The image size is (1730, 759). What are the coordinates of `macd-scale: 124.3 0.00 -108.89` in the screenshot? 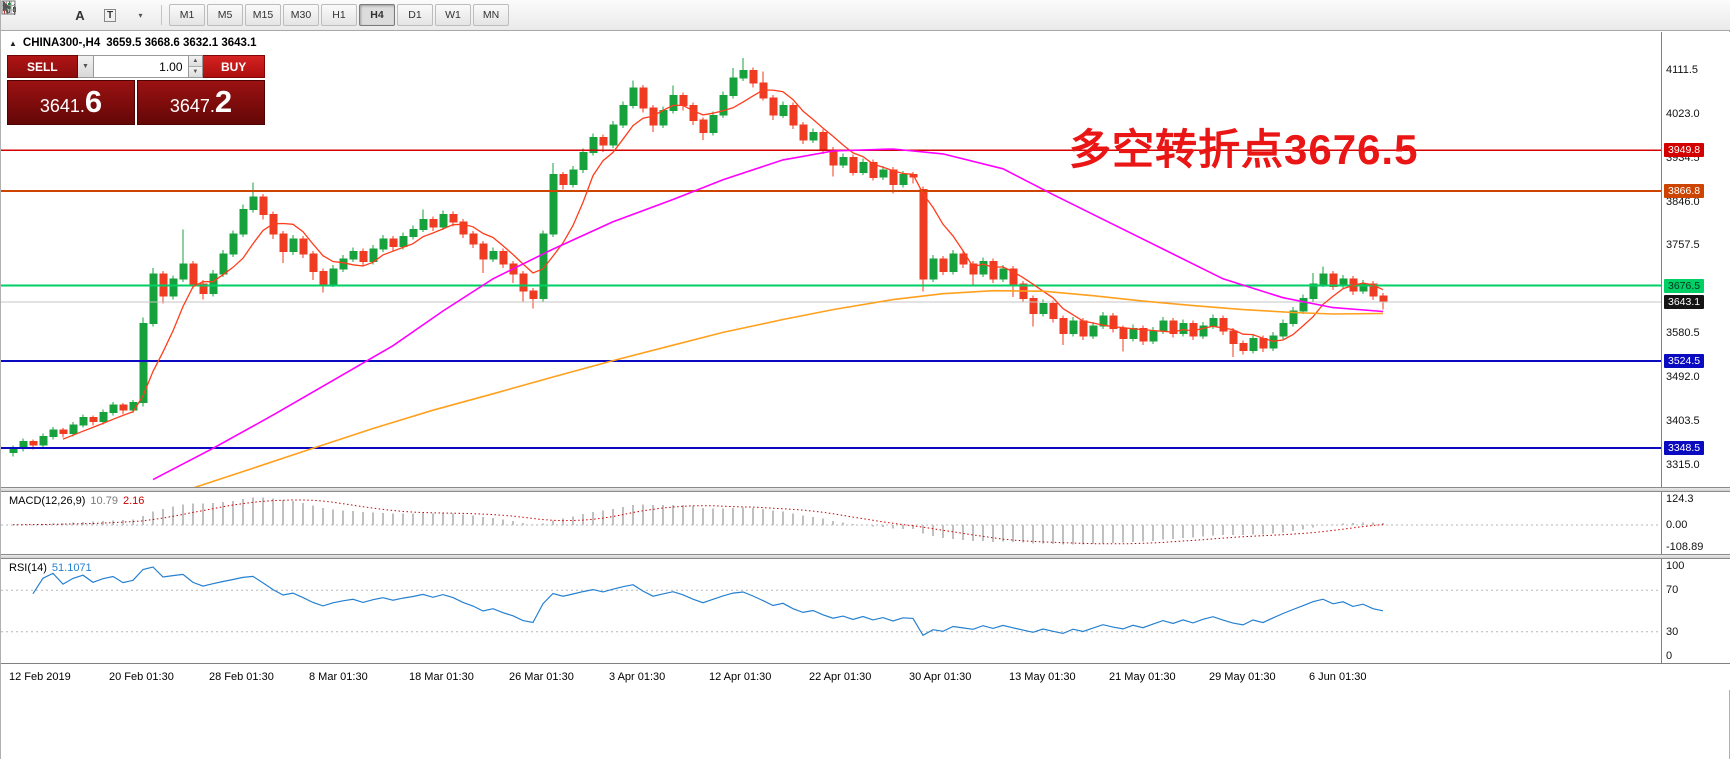 It's located at (1695, 523).